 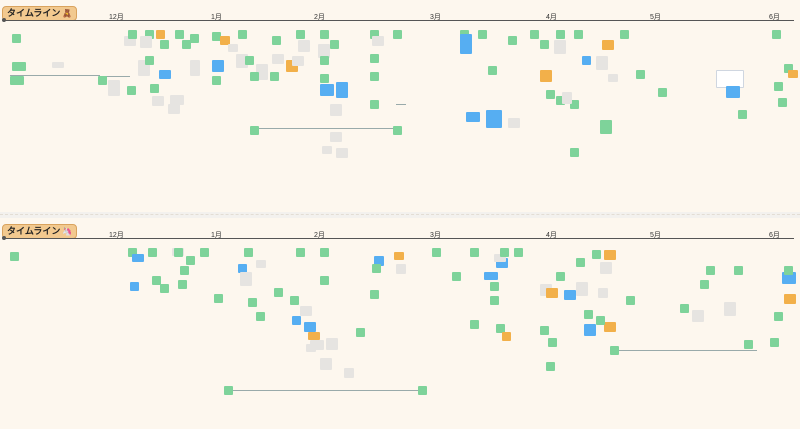 What do you see at coordinates (40, 13) in the screenshot?
I see `timeline-title-badge: タイムライン 🧸` at bounding box center [40, 13].